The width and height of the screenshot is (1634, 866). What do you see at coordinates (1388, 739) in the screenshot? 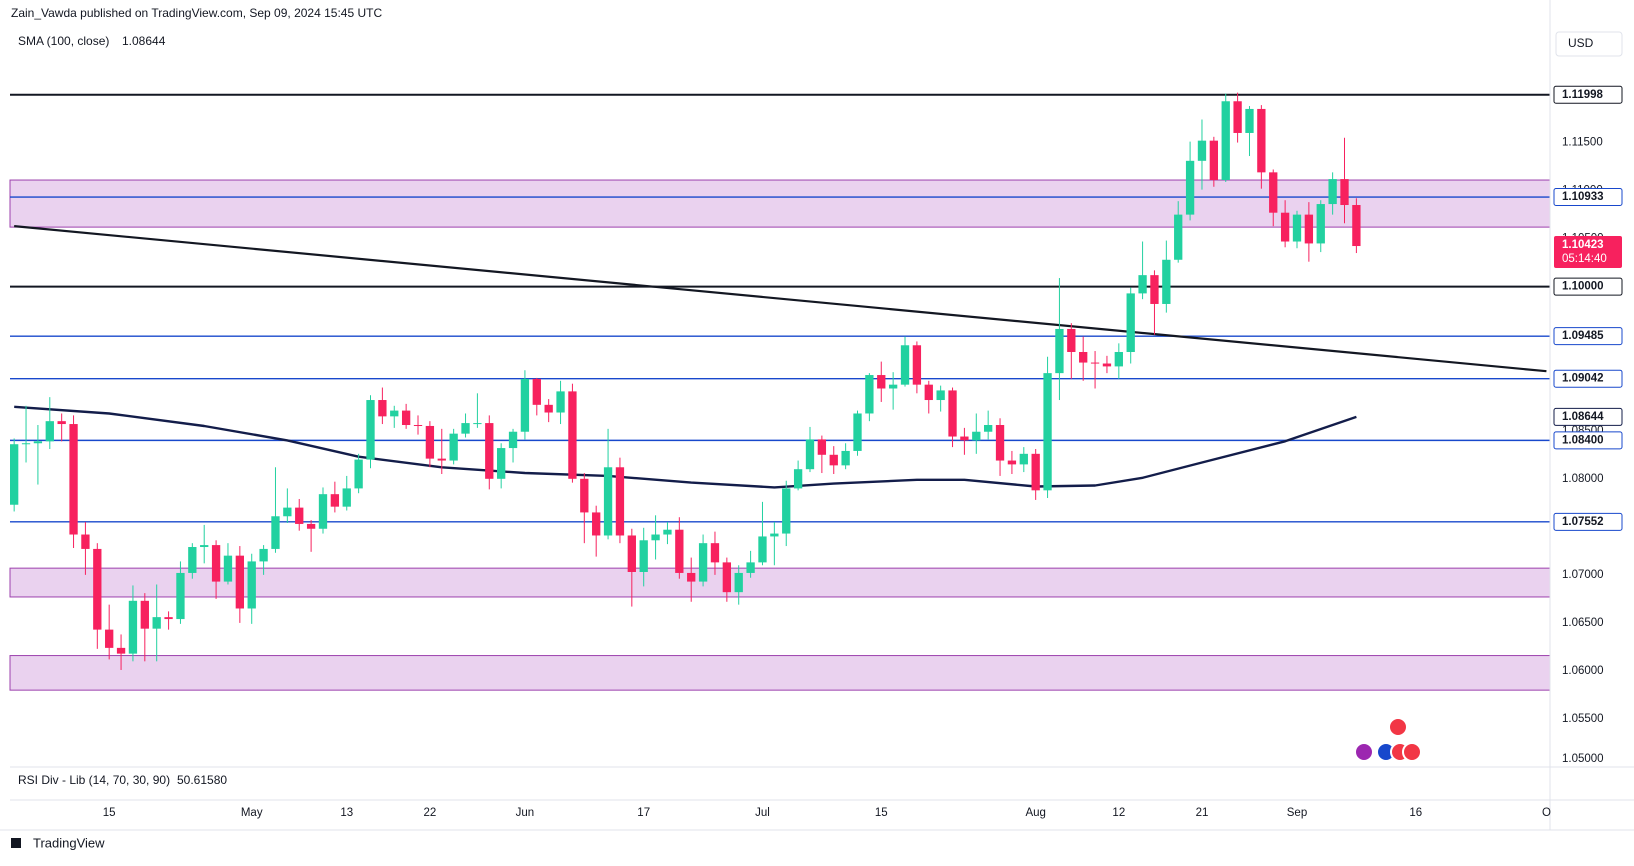
I see `event-icons` at bounding box center [1388, 739].